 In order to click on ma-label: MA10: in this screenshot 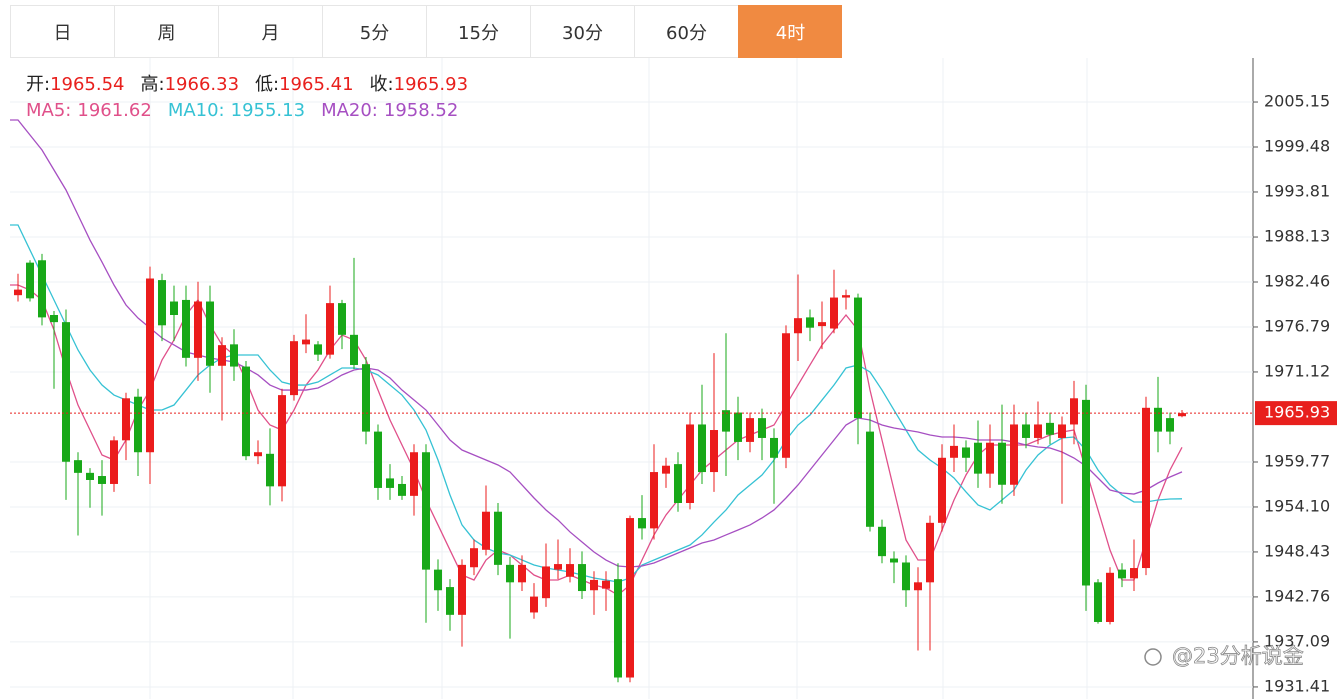, I will do `click(196, 110)`.